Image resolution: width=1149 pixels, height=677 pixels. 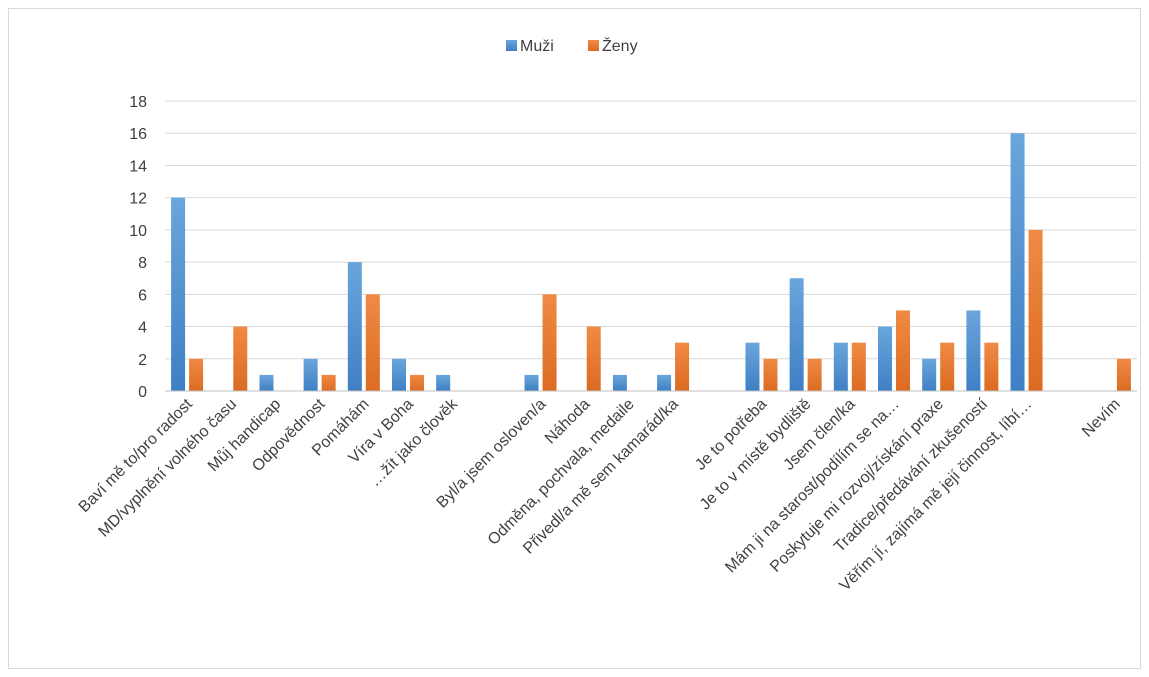 What do you see at coordinates (142, 328) in the screenshot?
I see `y-tick-label: 4` at bounding box center [142, 328].